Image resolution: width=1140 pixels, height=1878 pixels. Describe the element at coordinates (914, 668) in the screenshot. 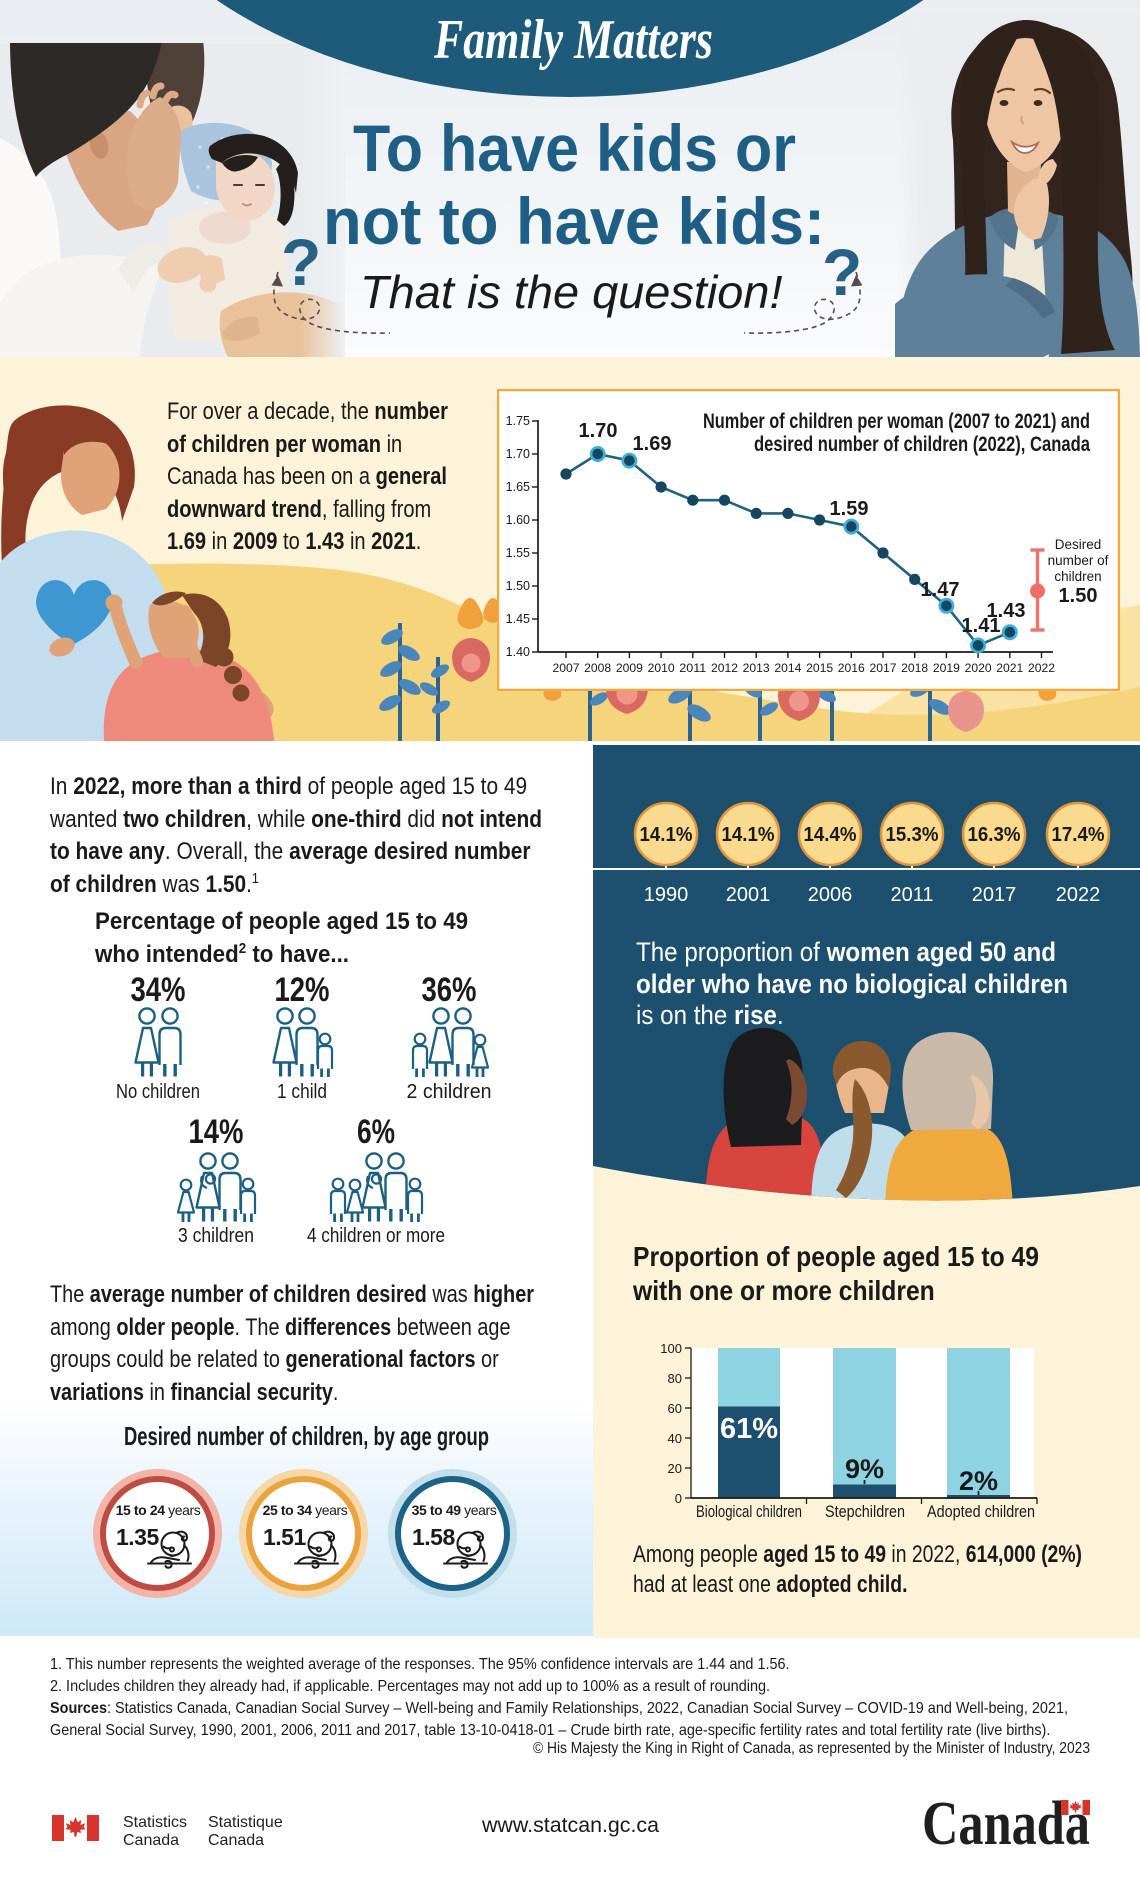

I see `svg-text: 2018` at that location.